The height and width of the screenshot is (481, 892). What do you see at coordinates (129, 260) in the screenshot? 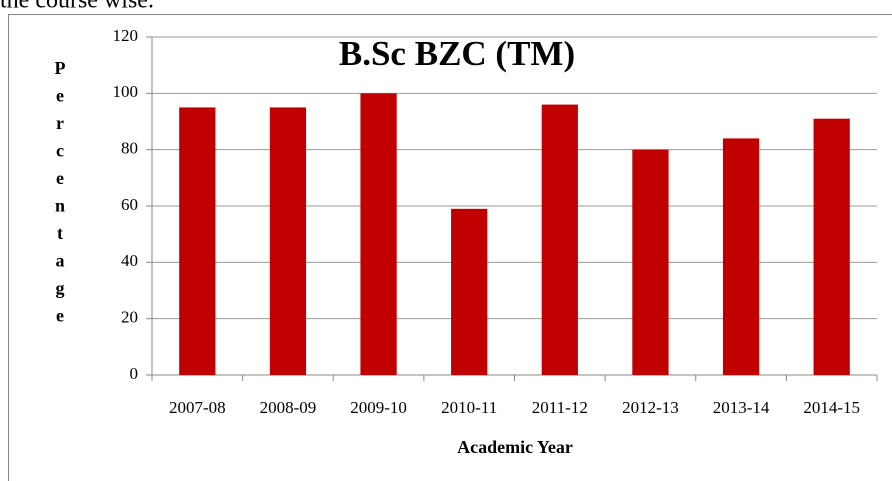
I see `y-tick-label: 40` at bounding box center [129, 260].